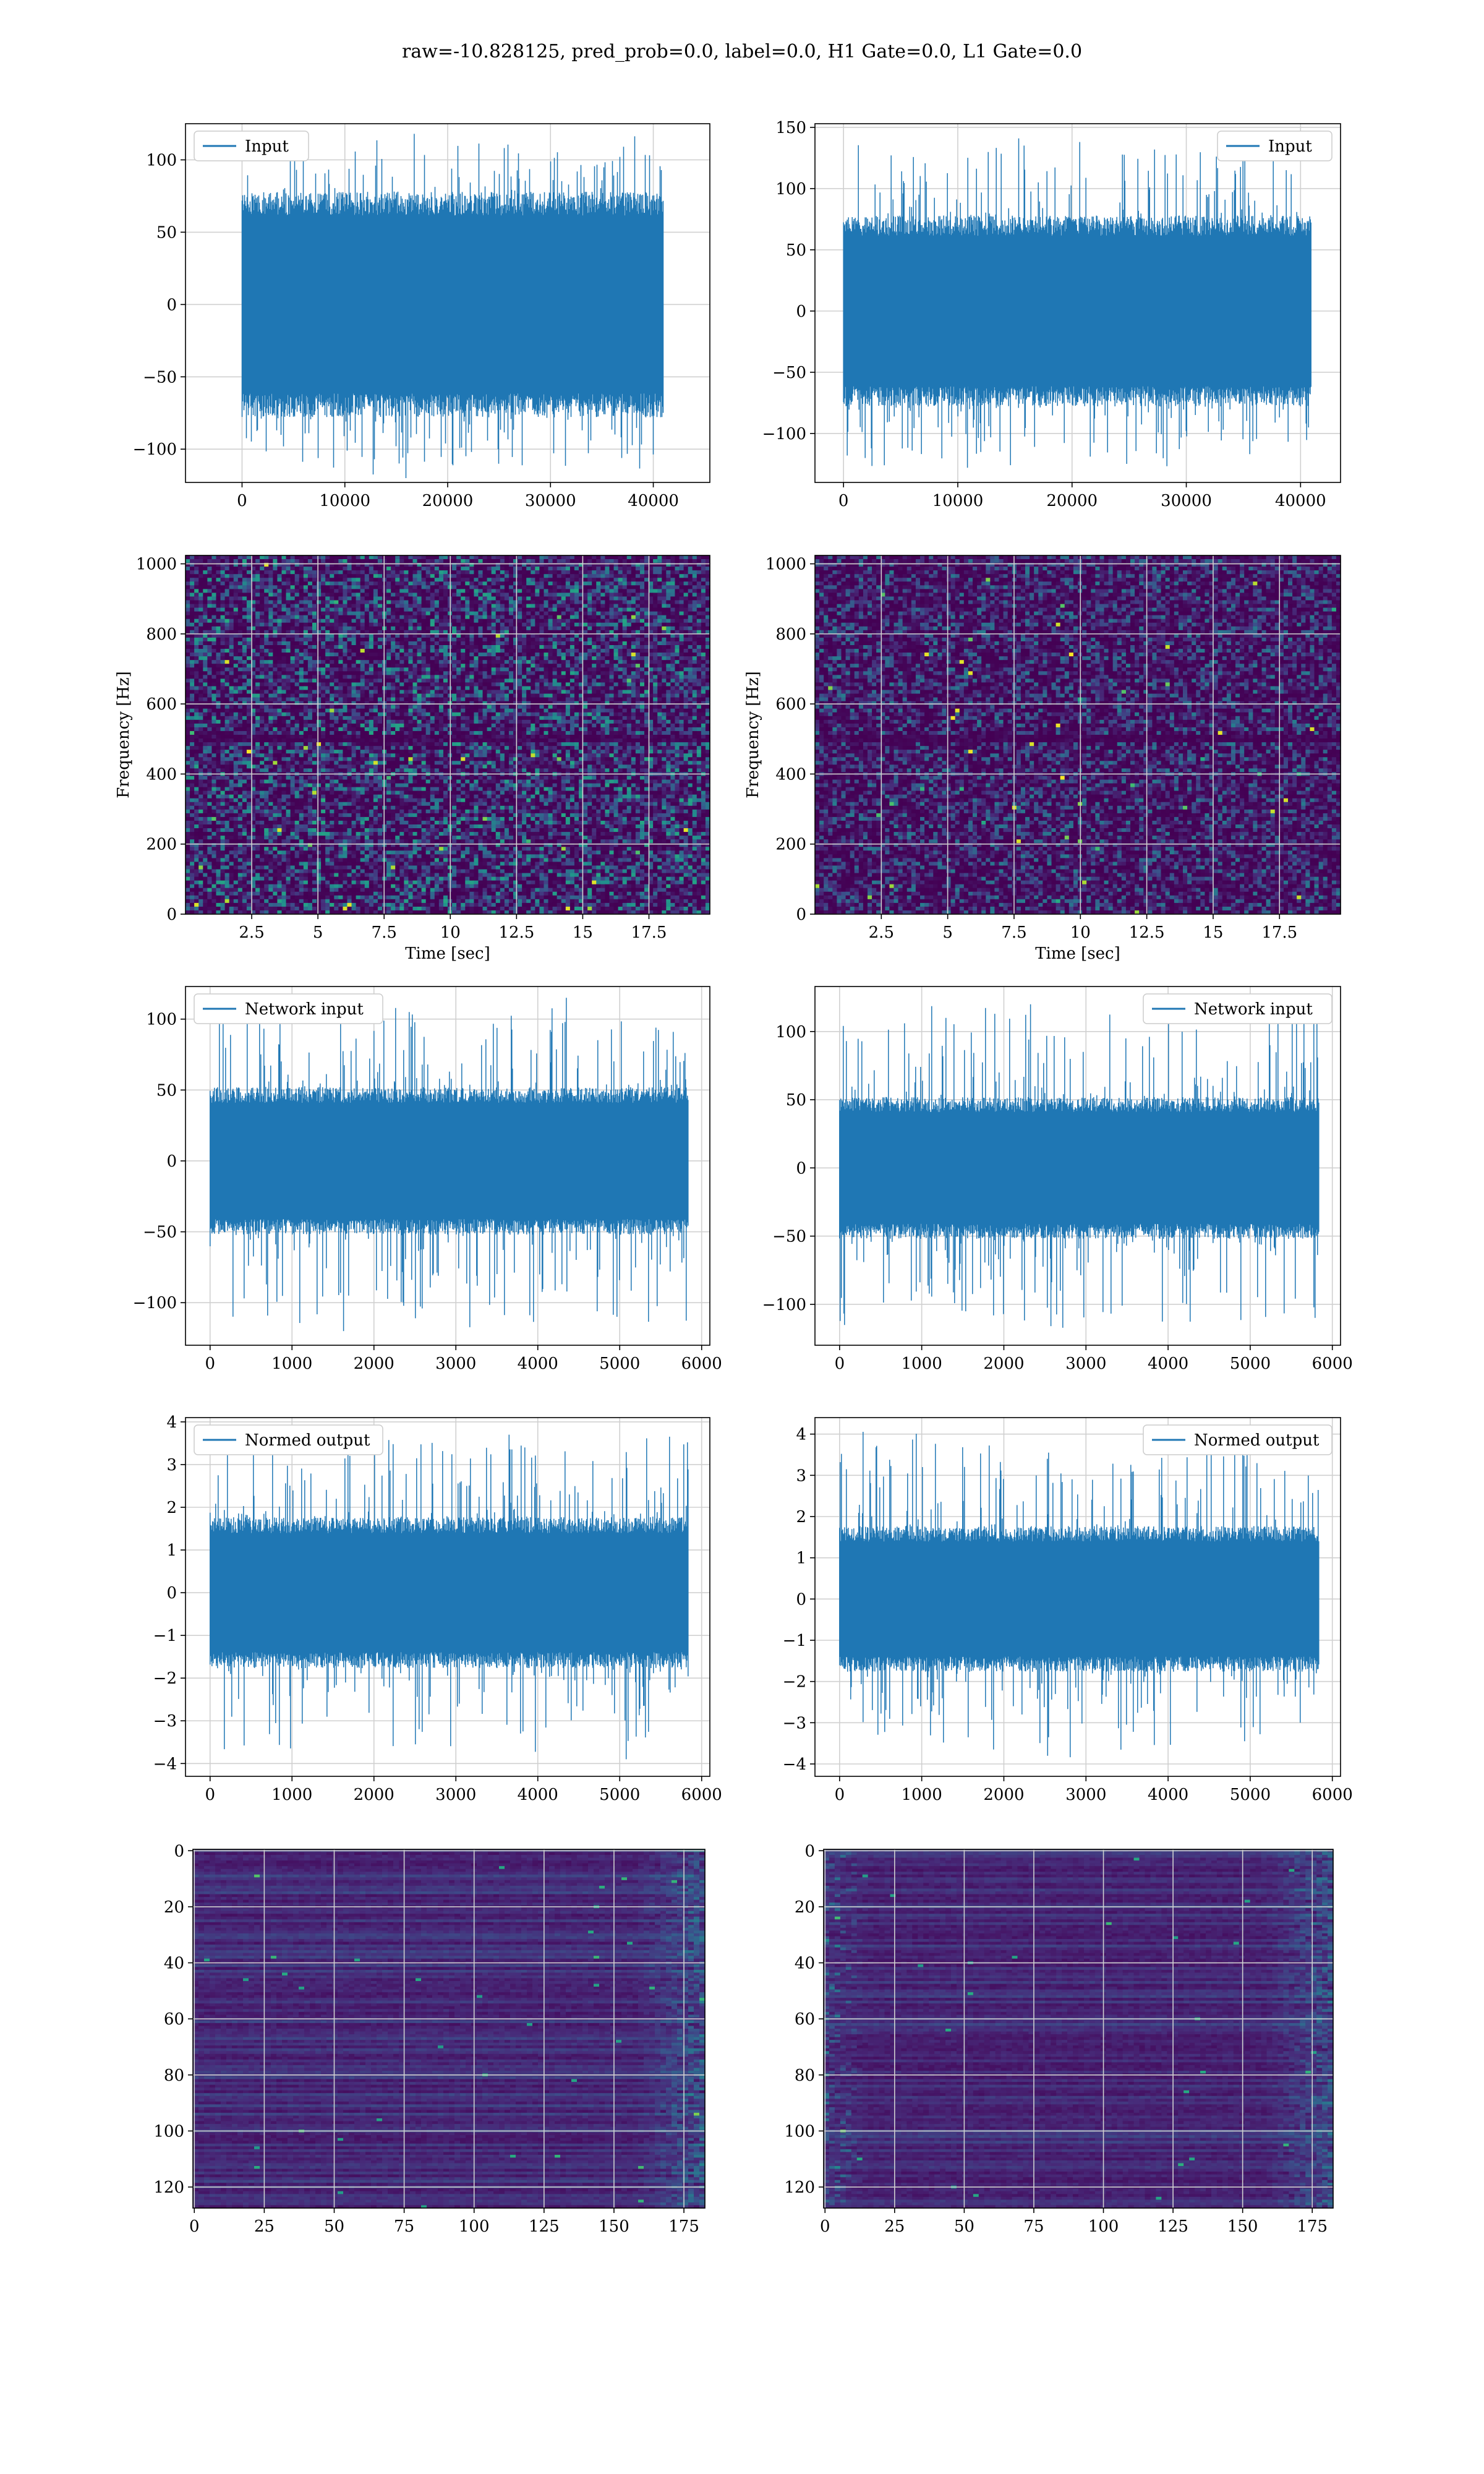  I want to click on y-tick-label: −2, so click(165, 1678).